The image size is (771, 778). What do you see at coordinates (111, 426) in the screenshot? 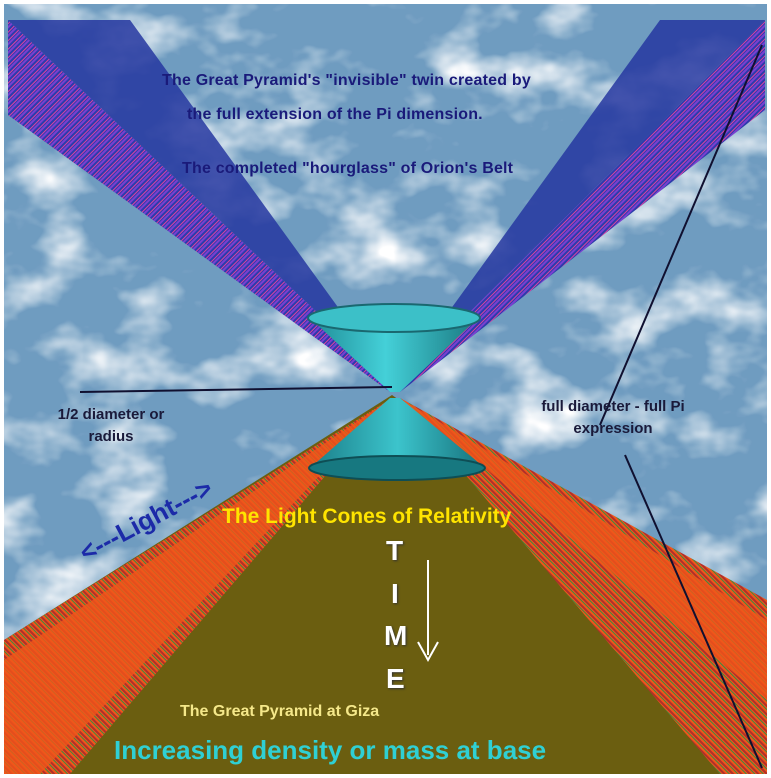
I see `radius-caption: 1/2 diameter or radius` at bounding box center [111, 426].